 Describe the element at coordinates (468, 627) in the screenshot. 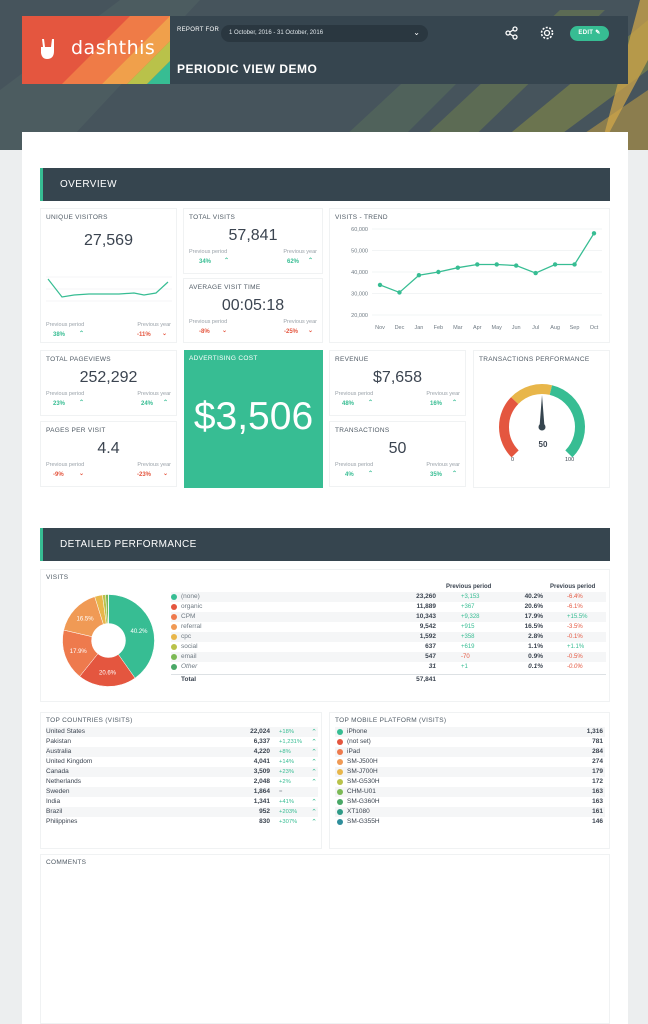

I see `row-change: +915` at that location.